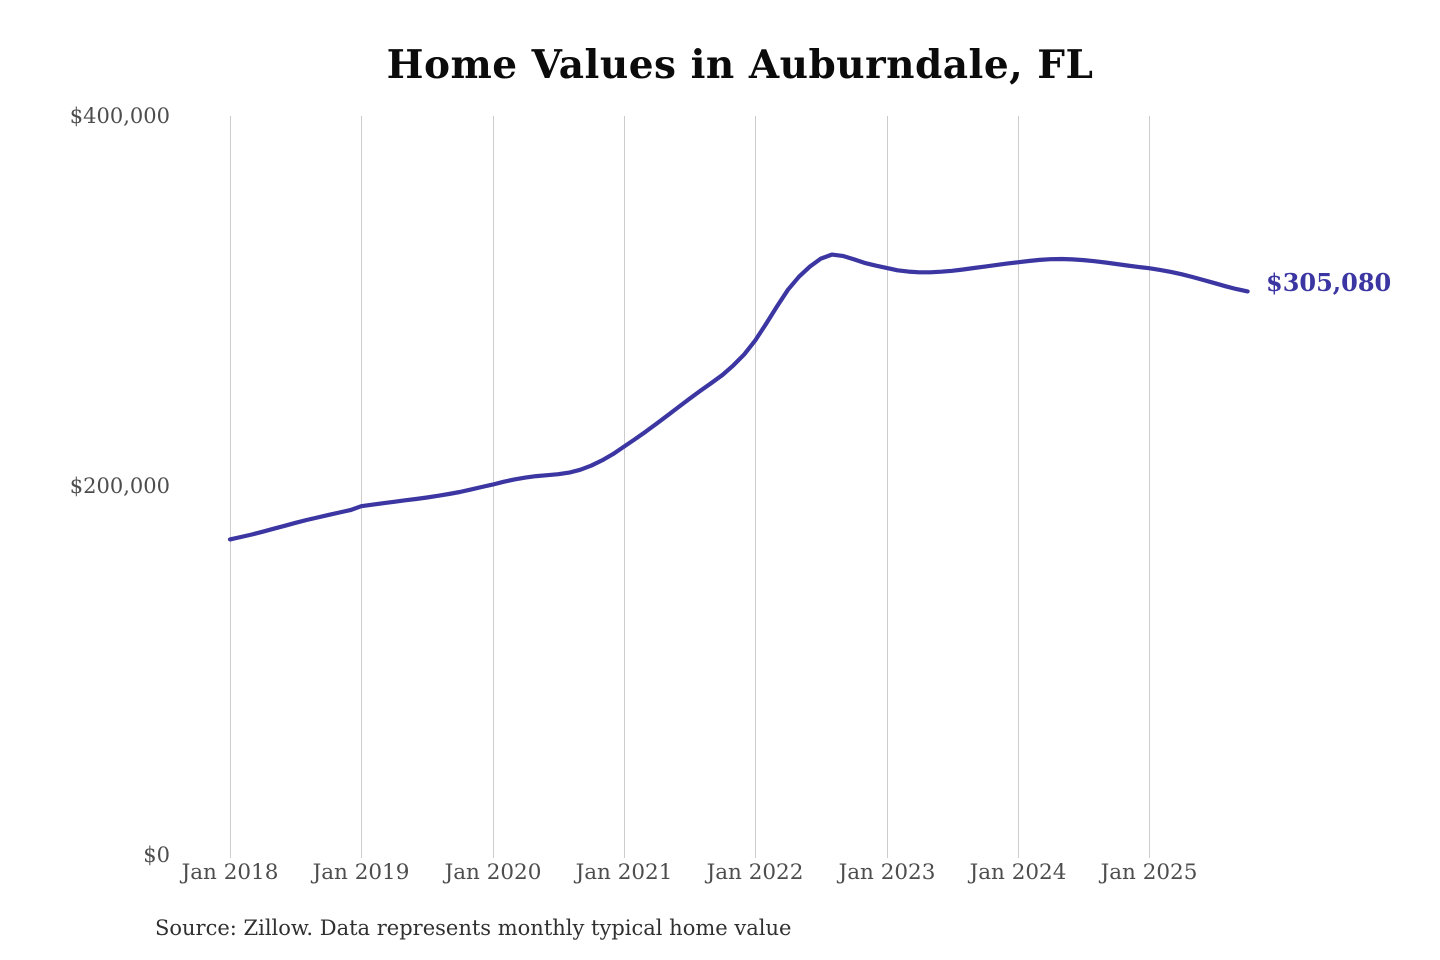 Image resolution: width=1440 pixels, height=960 pixels. Describe the element at coordinates (887, 487) in the screenshot. I see `gridline-jan-2023` at that location.